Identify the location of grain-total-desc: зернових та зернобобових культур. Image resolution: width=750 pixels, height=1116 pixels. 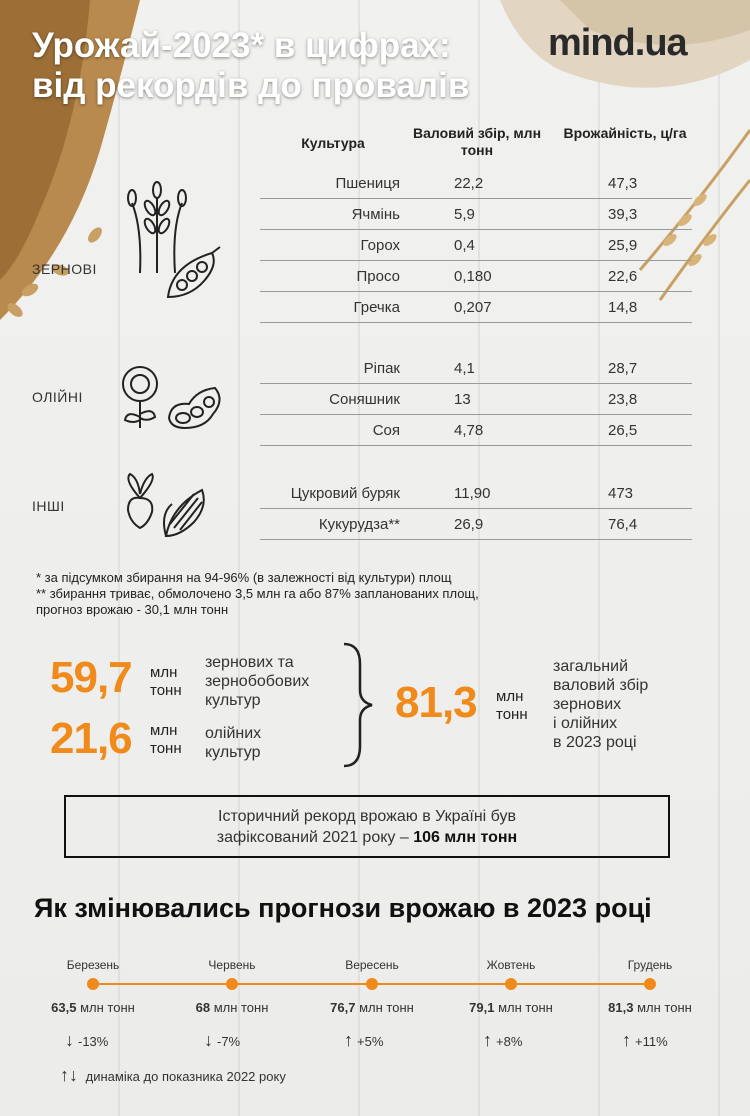
(257, 681).